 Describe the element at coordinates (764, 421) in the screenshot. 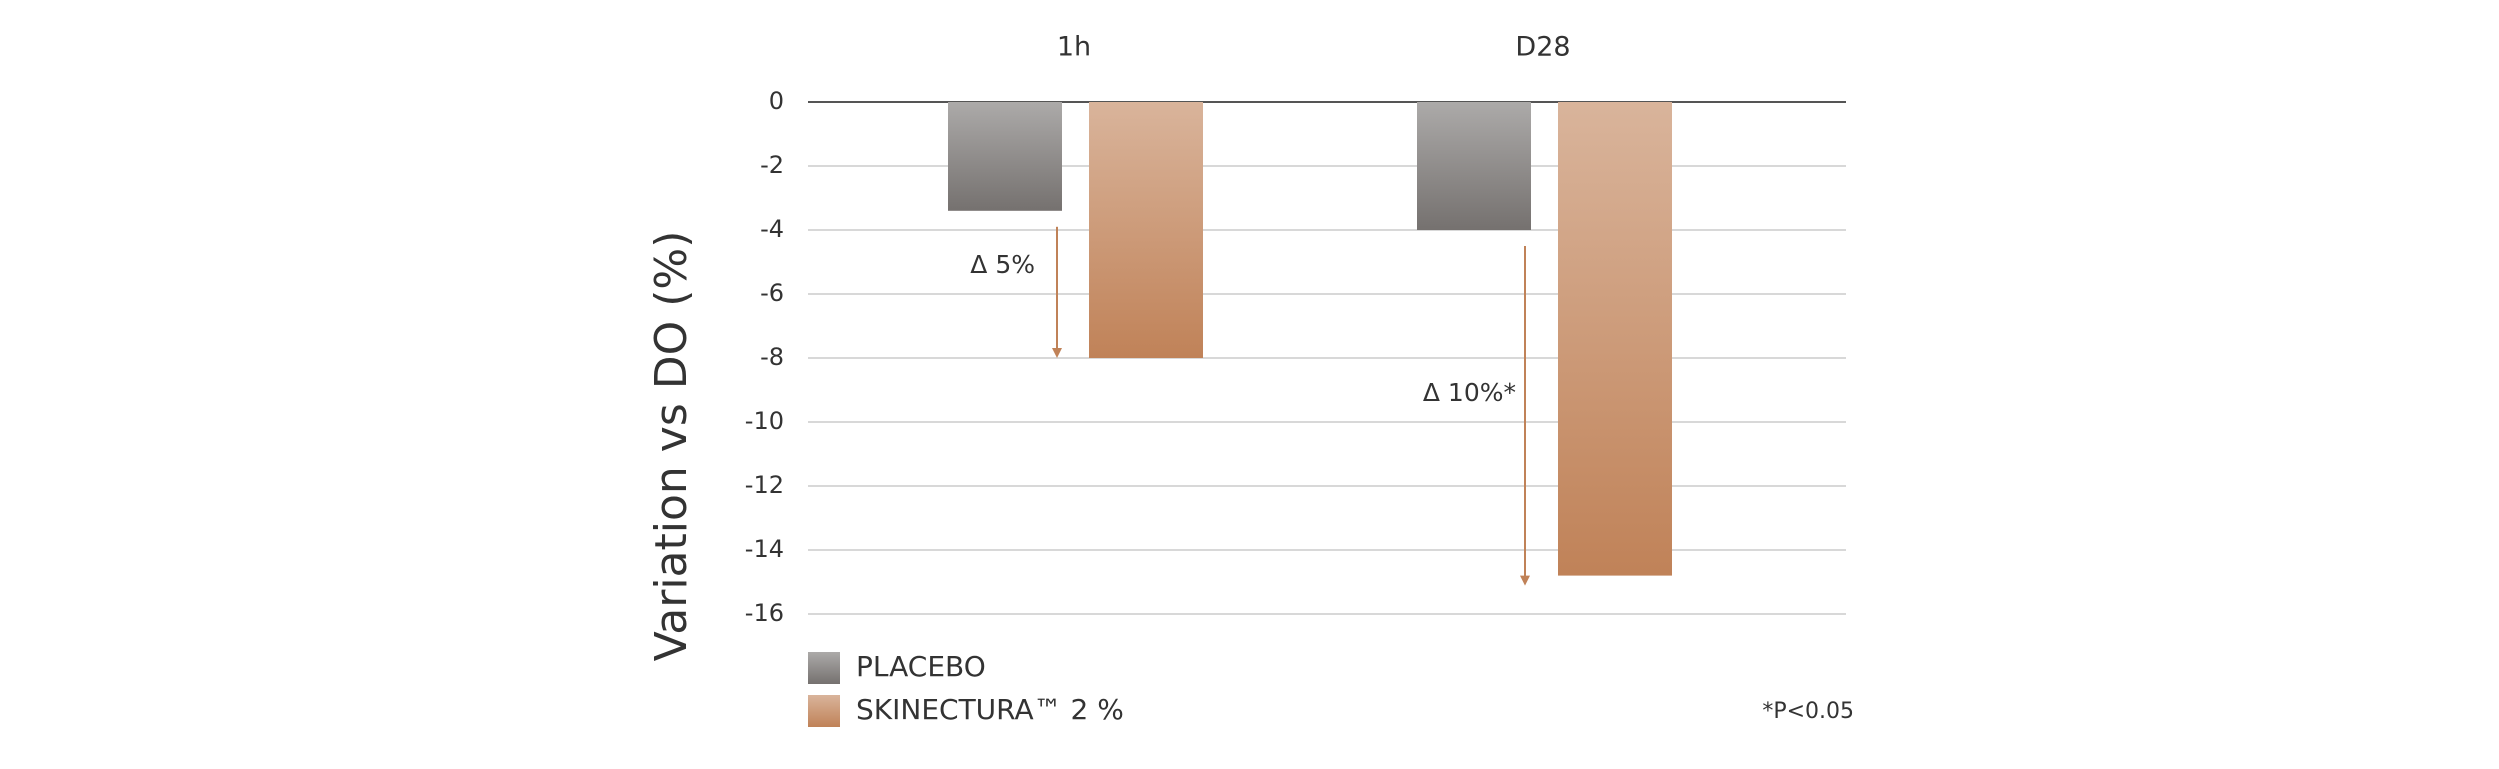

I see `y-tick-label: -10` at that location.